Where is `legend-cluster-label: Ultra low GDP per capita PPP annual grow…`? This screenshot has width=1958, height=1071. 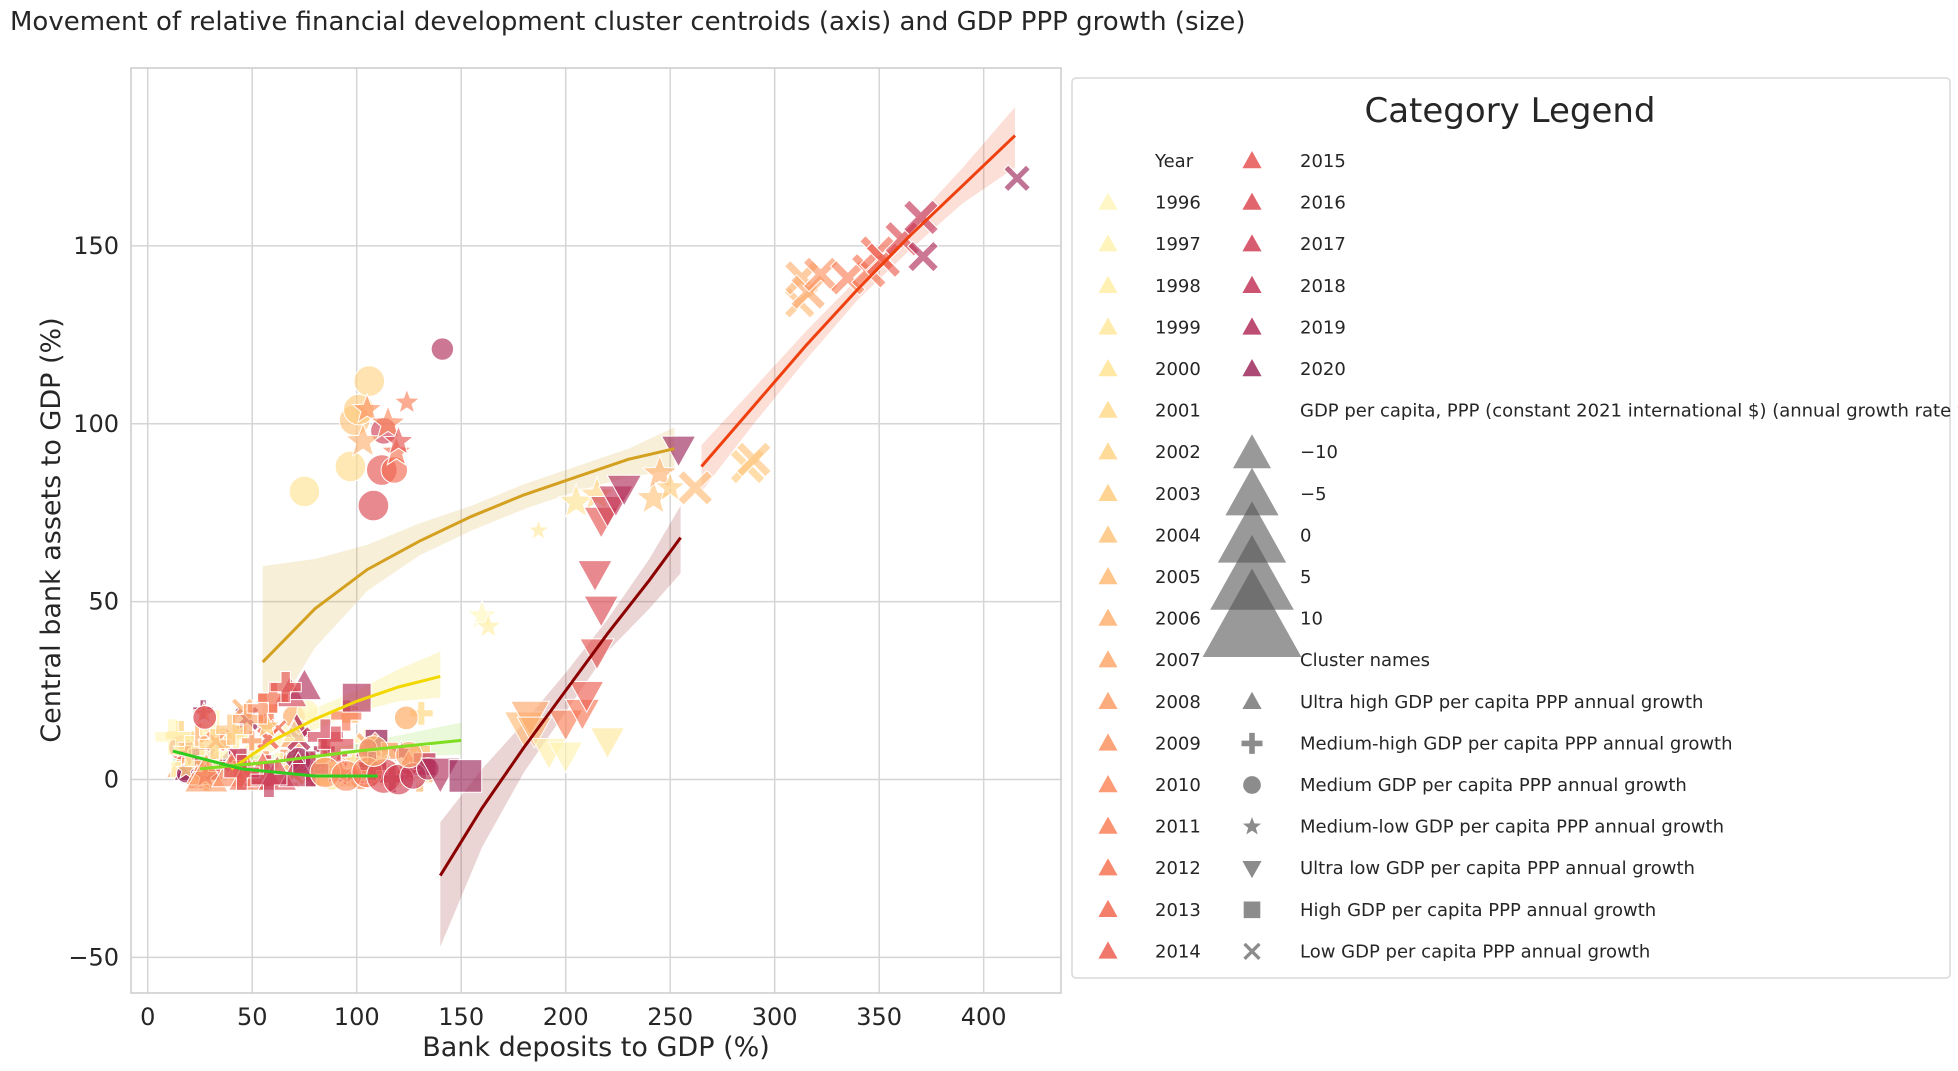
legend-cluster-label: Ultra low GDP per capita PPP annual grow… is located at coordinates (1497, 868).